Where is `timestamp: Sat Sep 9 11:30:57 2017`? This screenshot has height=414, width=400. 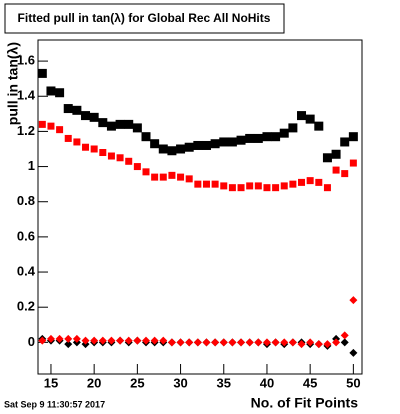
timestamp: Sat Sep 9 11:30:57 2017 is located at coordinates (54, 404).